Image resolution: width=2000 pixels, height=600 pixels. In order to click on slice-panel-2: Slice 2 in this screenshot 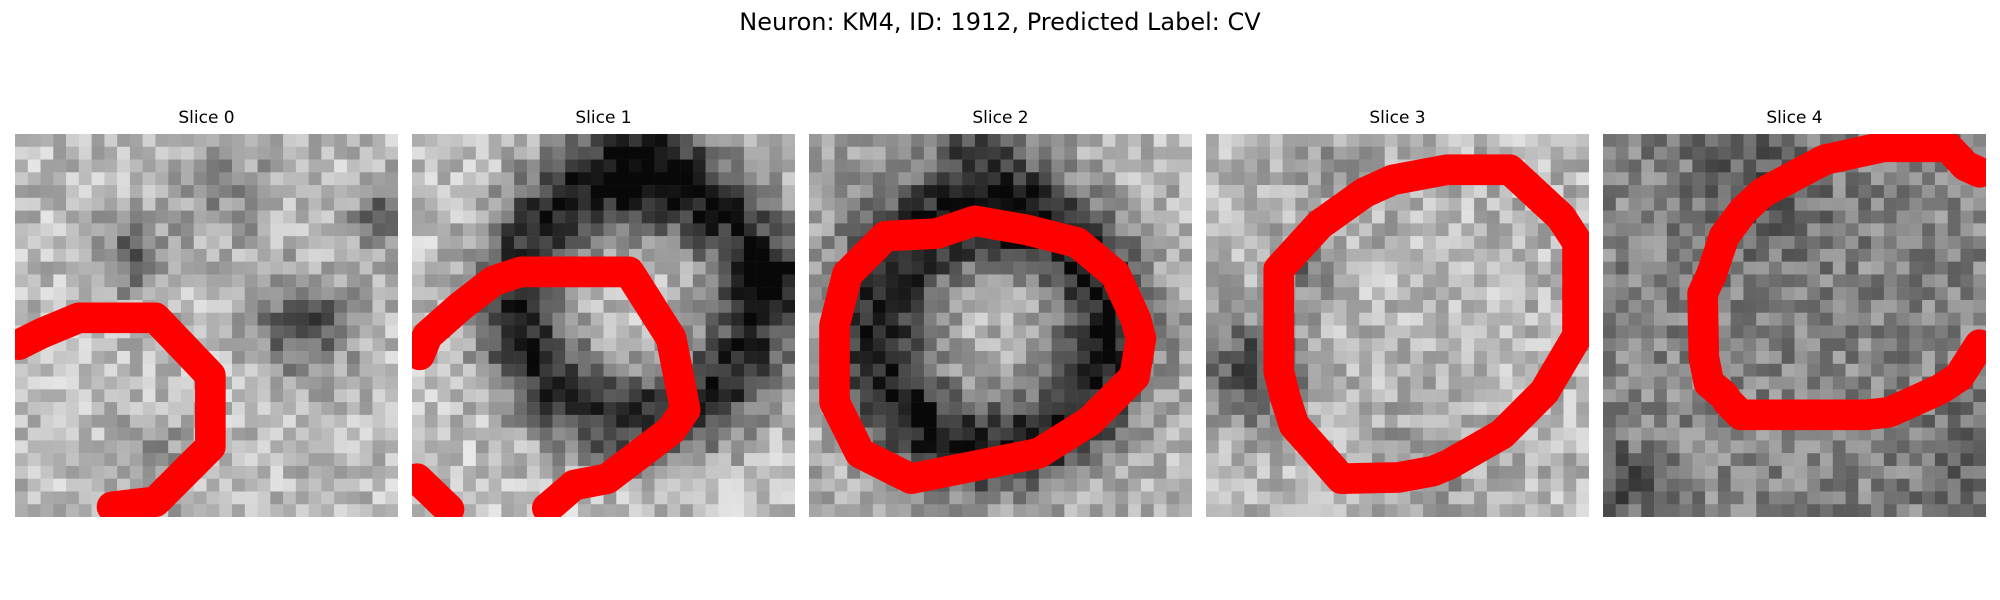, I will do `click(1000, 313)`.